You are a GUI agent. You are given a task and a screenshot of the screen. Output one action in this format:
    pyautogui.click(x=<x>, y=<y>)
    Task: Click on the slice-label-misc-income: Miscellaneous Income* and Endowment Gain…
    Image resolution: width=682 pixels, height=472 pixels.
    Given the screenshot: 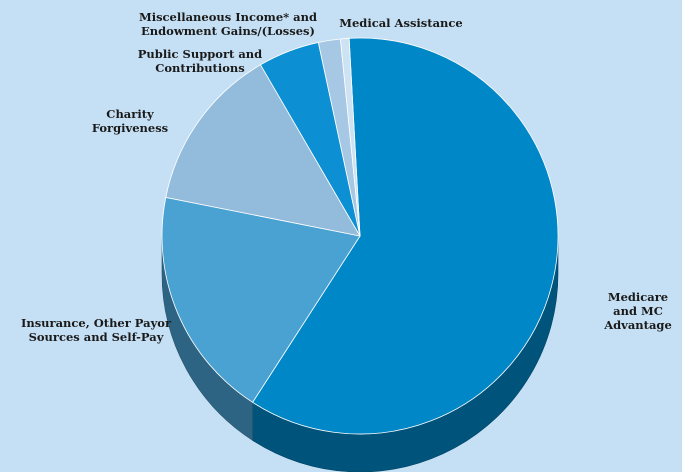 What is the action you would take?
    pyautogui.click(x=228, y=24)
    